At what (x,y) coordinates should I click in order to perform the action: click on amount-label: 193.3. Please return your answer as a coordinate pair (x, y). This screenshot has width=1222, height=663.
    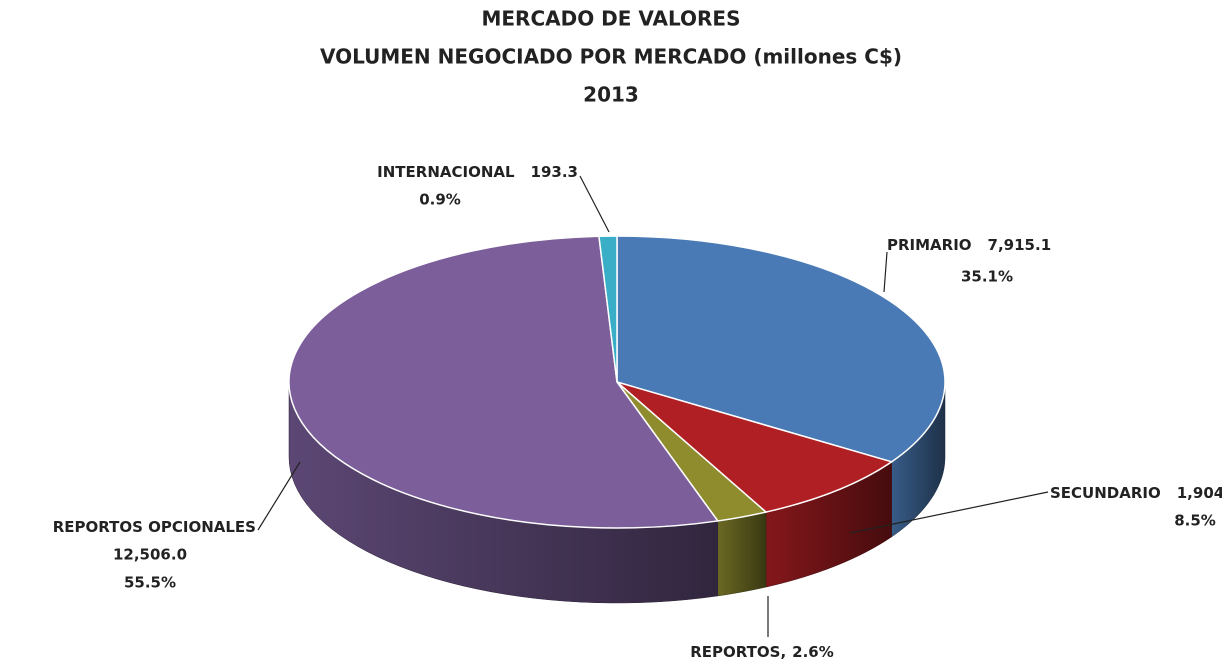
    Looking at the image, I should click on (554, 172).